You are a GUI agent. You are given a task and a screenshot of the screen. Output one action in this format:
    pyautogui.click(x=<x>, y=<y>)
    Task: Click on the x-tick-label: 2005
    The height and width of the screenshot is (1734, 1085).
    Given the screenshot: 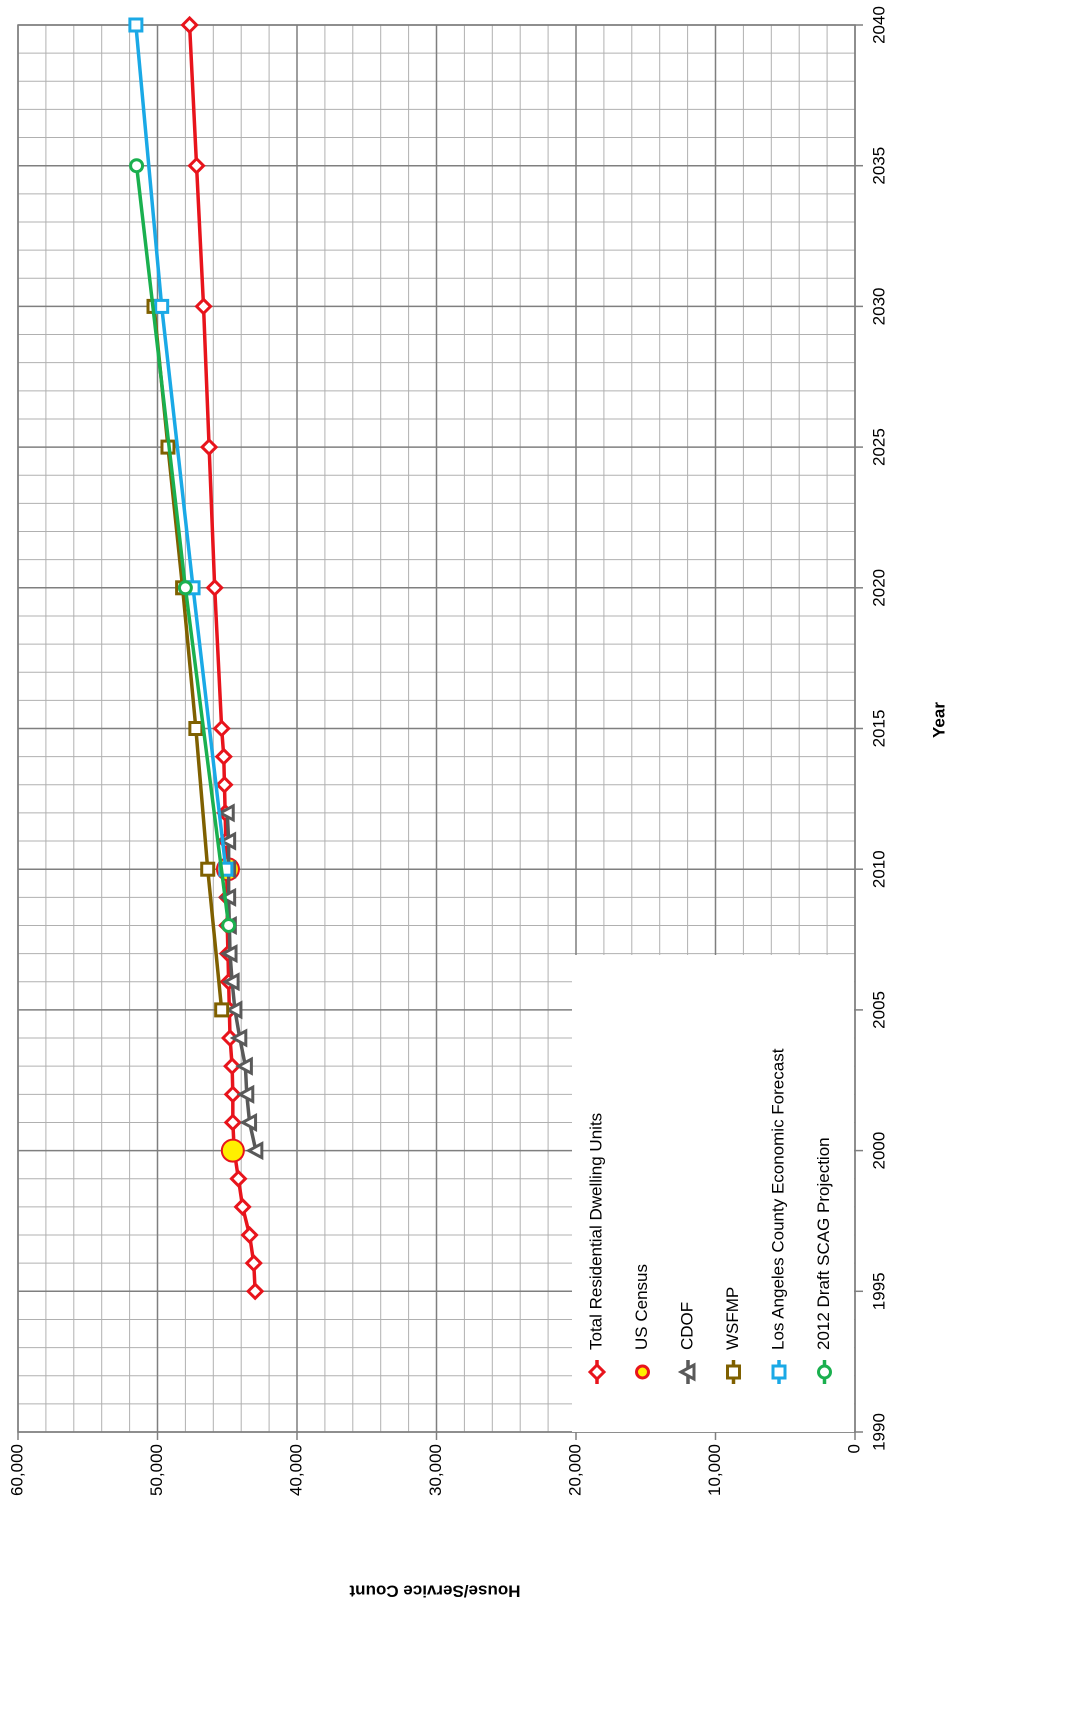 What is the action you would take?
    pyautogui.click(x=878, y=1010)
    